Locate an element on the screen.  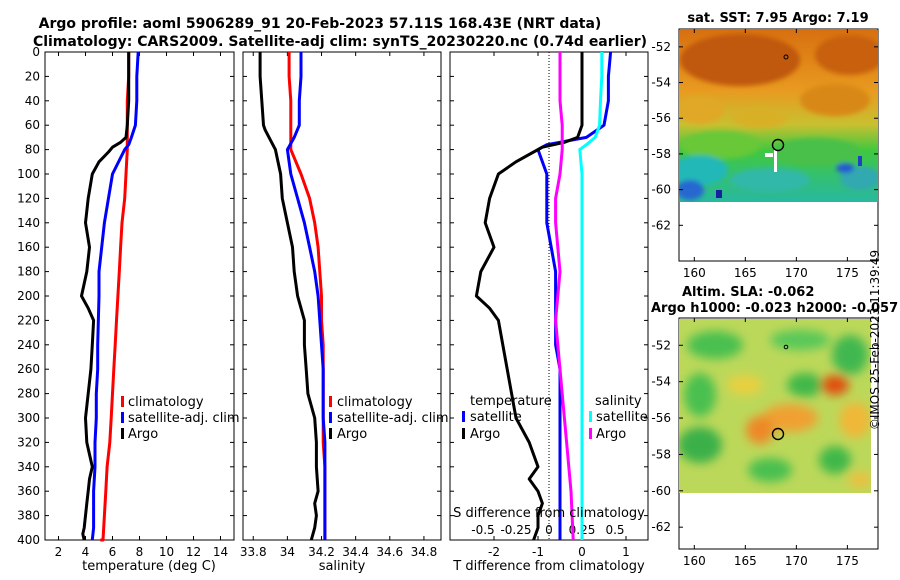
series-line-climatology is located at coordinates (115, 297).